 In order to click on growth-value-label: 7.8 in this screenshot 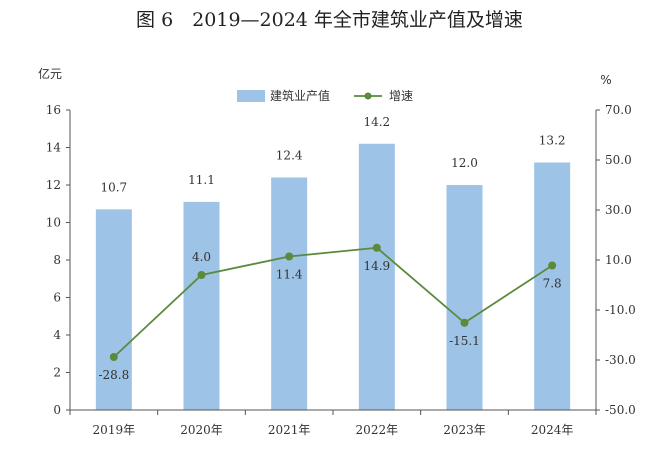, I will do `click(552, 284)`.